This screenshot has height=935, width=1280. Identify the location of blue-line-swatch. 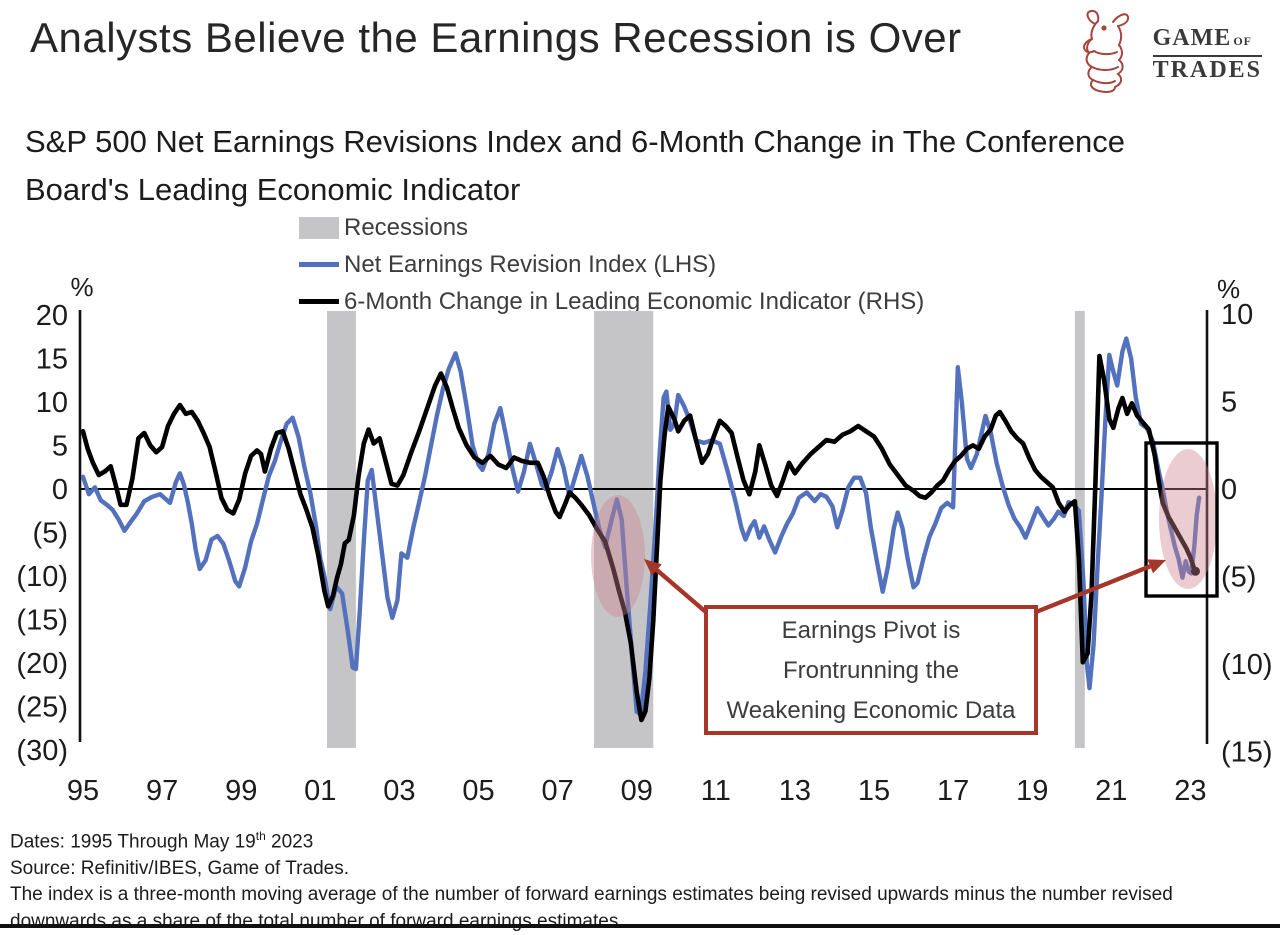
(319, 264).